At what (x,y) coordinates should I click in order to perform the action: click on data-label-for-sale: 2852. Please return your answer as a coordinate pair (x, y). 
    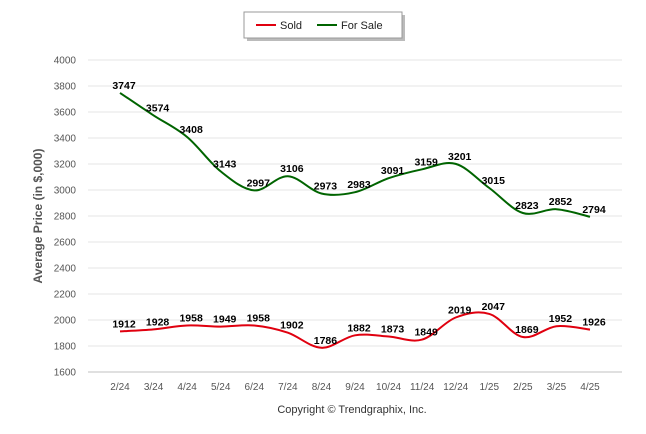
    Looking at the image, I should click on (561, 202).